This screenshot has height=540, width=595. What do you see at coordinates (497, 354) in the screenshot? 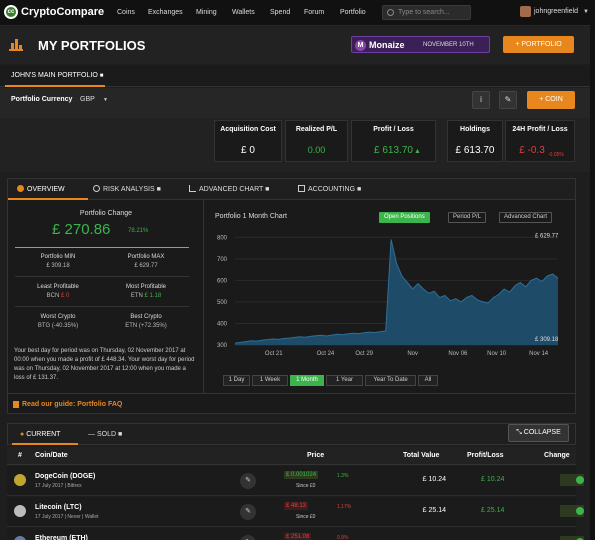
I see `x-tick-label: Nov 10` at bounding box center [497, 354].